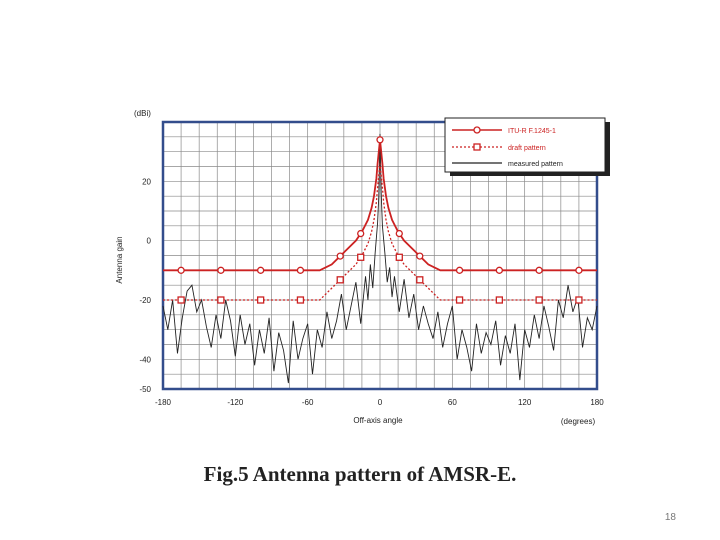  What do you see at coordinates (145, 300) in the screenshot?
I see `y-tick-label: -20` at bounding box center [145, 300].